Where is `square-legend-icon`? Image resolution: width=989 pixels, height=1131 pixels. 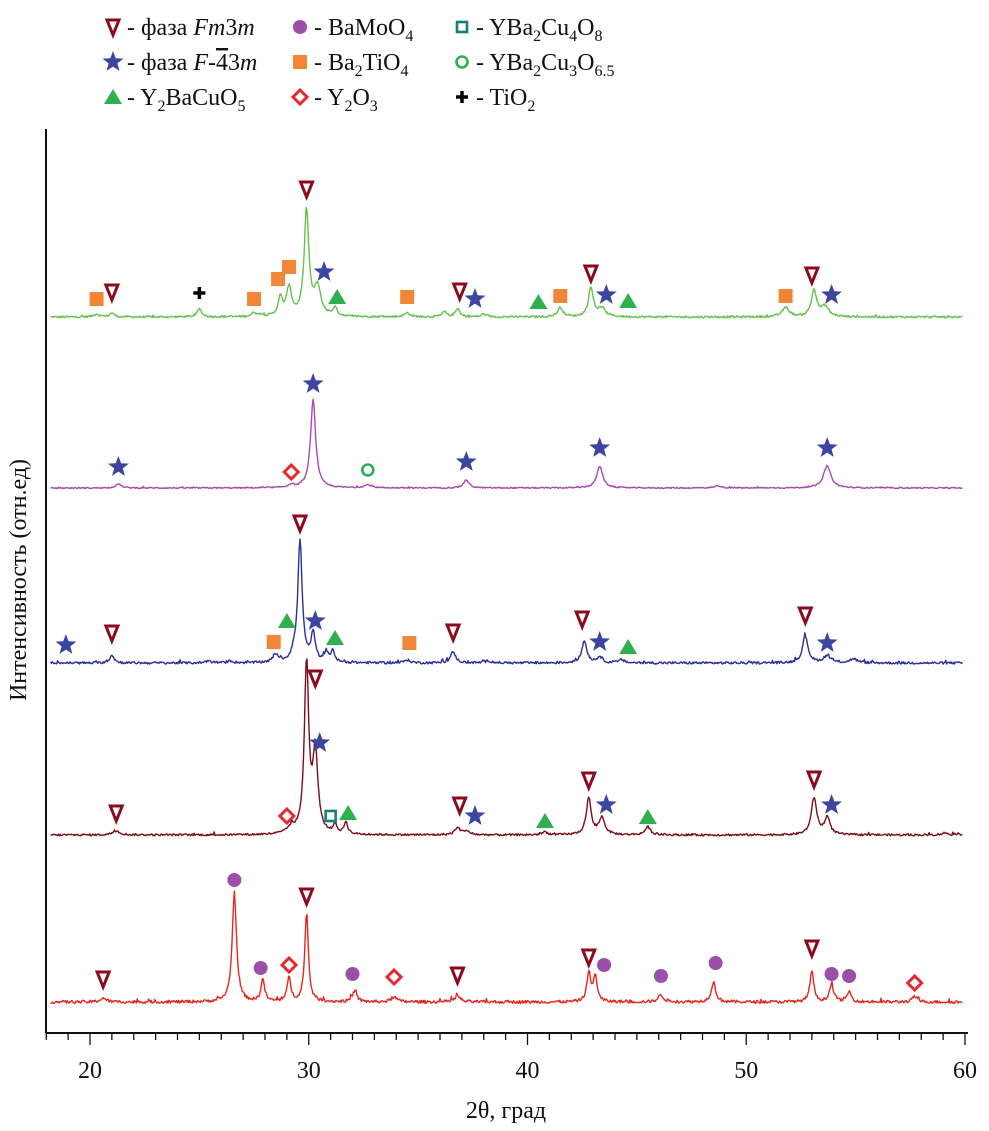 square-legend-icon is located at coordinates (300, 62).